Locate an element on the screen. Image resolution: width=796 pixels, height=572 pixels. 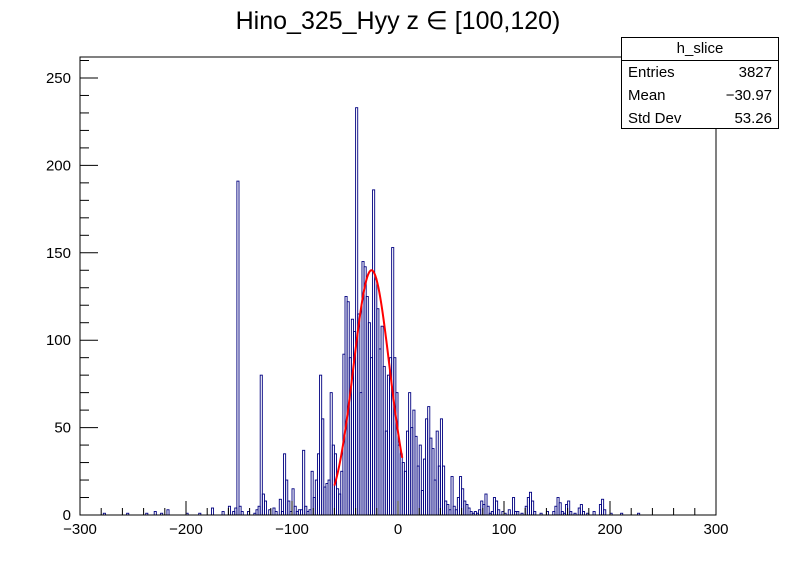
stats-row-entries: Entries 3827 is located at coordinates (700, 72).